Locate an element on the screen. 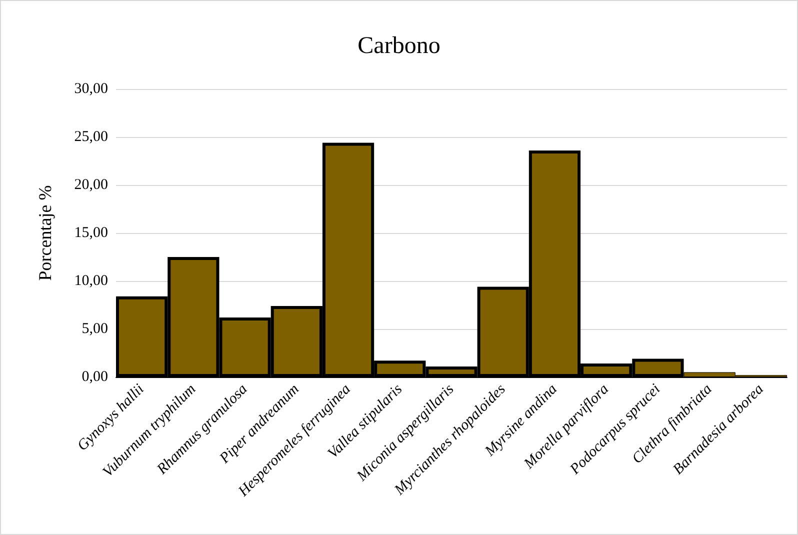 This screenshot has width=798, height=535. y-tick-label: 10,00 is located at coordinates (91, 281).